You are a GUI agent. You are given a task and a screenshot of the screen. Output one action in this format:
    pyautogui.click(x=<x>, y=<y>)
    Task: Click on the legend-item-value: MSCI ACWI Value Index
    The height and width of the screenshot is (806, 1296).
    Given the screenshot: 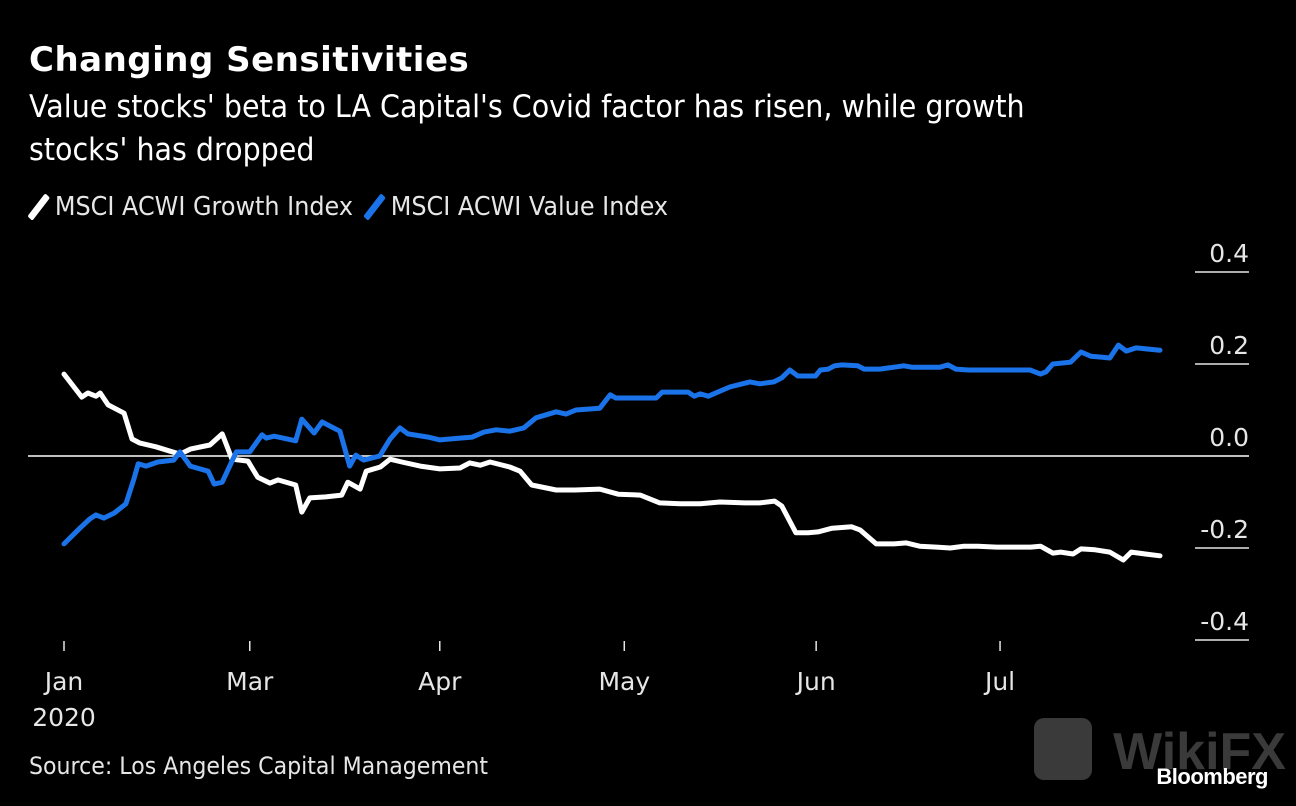 What is the action you would take?
    pyautogui.click(x=516, y=207)
    